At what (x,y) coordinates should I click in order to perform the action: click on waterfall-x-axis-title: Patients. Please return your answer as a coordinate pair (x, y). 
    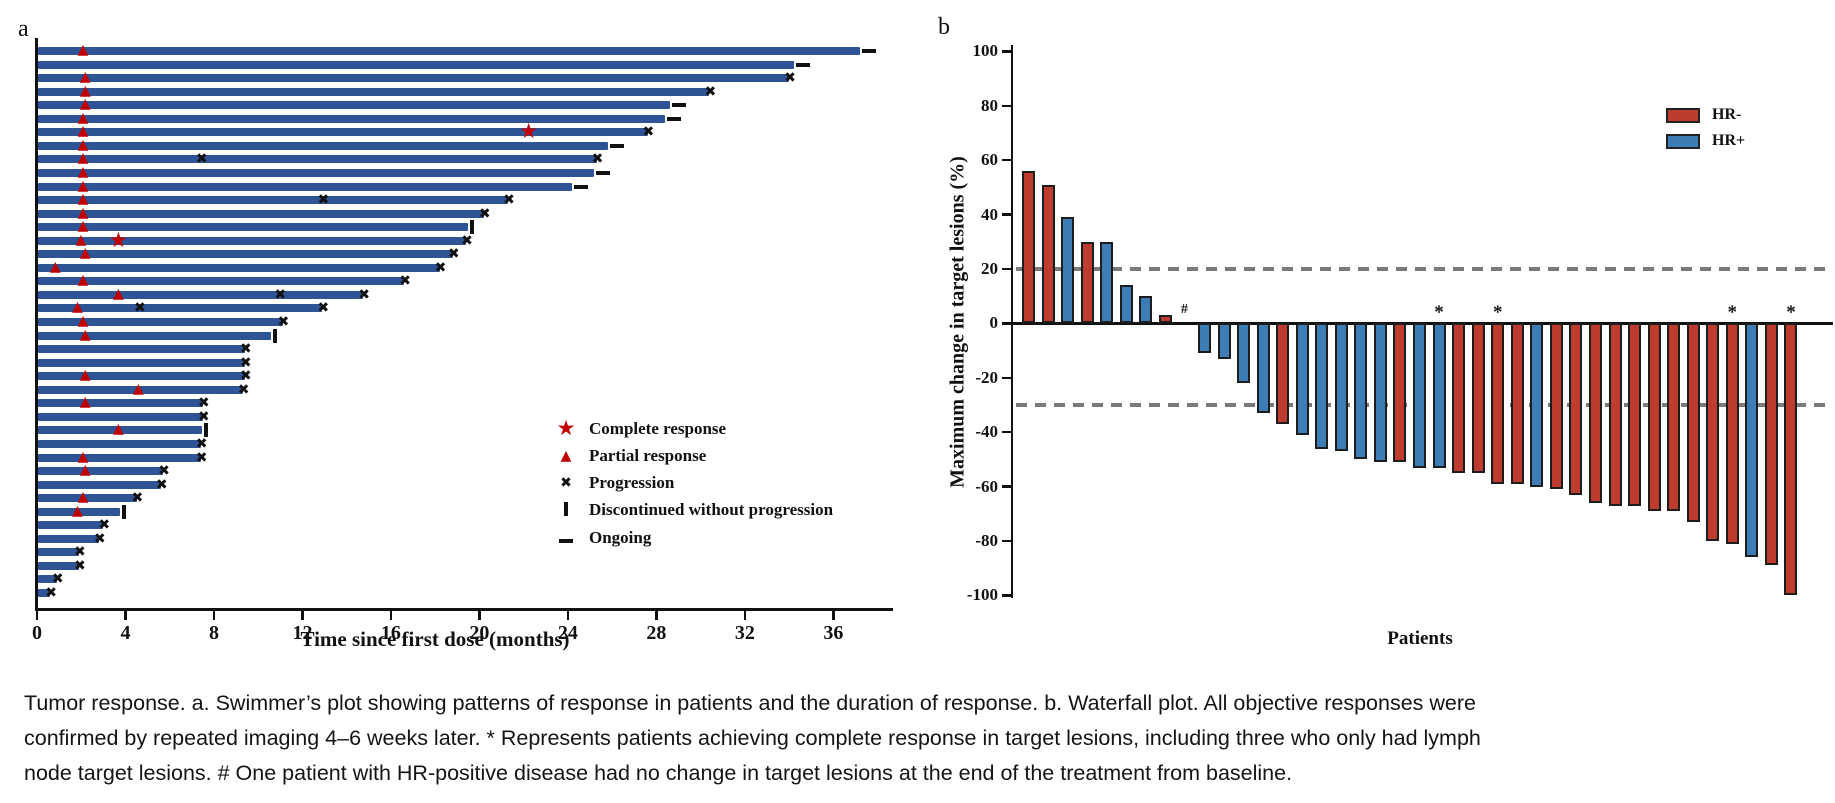
    Looking at the image, I should click on (1420, 638).